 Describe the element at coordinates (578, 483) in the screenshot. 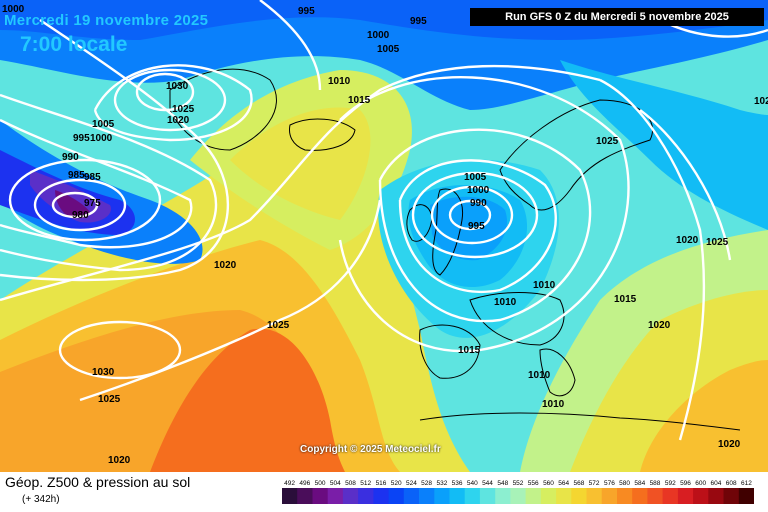

I see `scale-tick-label: 568` at that location.